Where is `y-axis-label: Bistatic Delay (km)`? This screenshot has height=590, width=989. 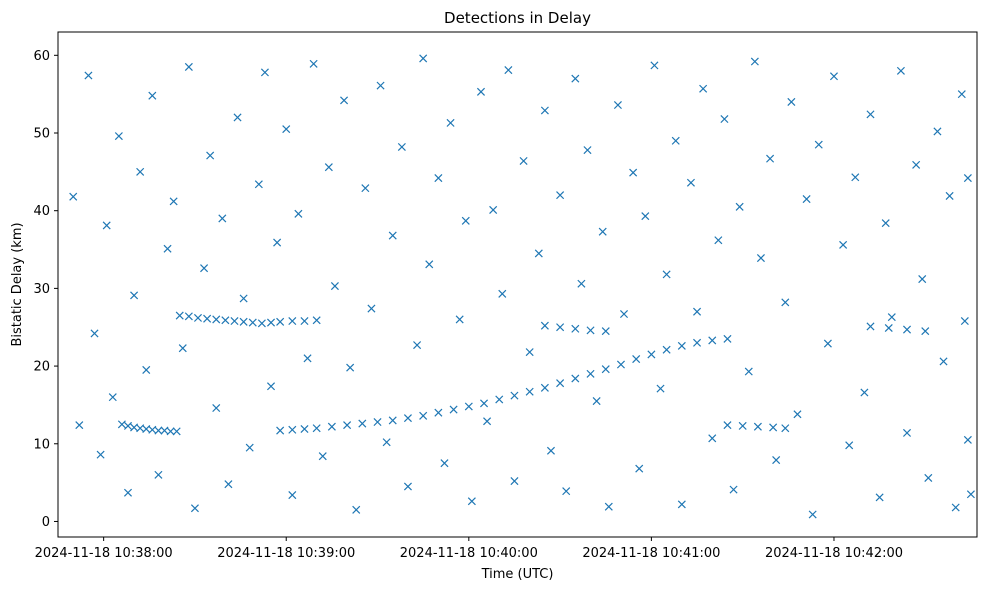
y-axis-label: Bistatic Delay (km) is located at coordinates (17, 284).